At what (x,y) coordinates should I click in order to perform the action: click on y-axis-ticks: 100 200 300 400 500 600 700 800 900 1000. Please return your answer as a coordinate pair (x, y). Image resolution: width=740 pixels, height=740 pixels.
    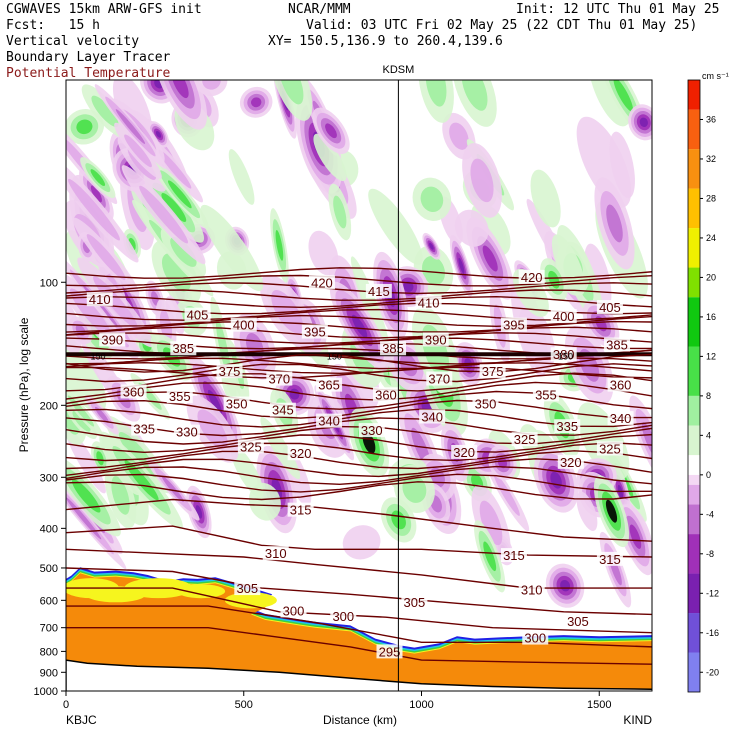
    Looking at the image, I should click on (50, 487).